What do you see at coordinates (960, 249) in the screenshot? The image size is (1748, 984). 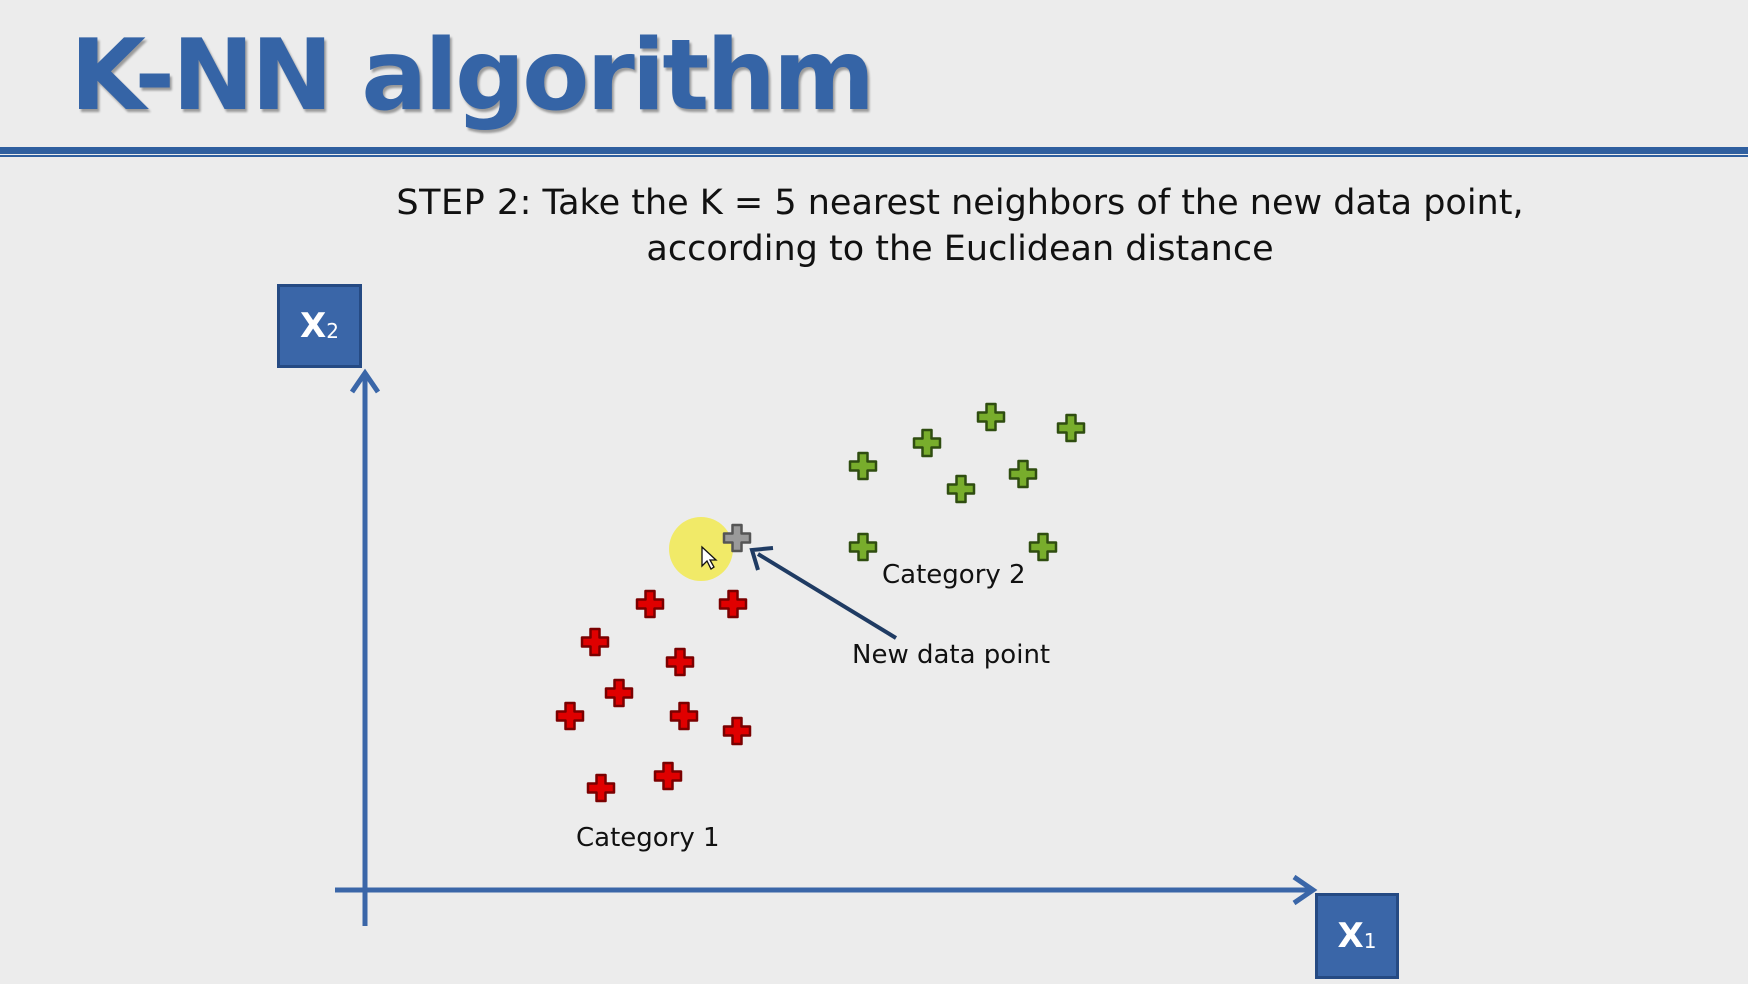 I see `step-text-line2: according to the Euclidean distance` at bounding box center [960, 249].